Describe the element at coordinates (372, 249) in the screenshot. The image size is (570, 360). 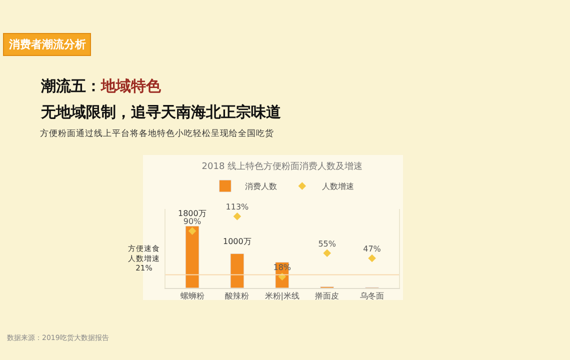
I see `data-label: 47%` at that location.